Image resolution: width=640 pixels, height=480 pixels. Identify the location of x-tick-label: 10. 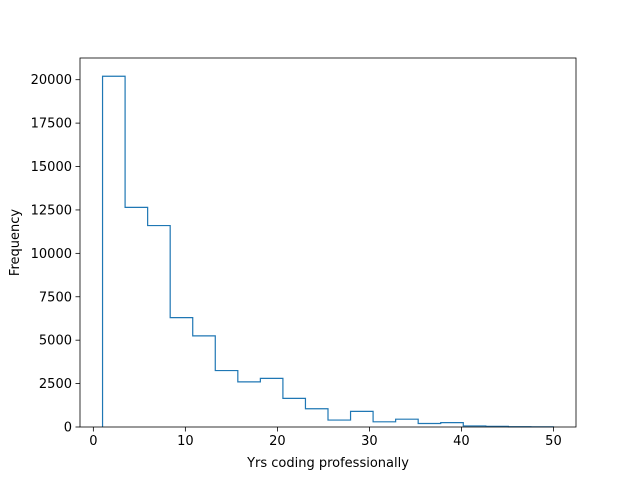
(185, 441).